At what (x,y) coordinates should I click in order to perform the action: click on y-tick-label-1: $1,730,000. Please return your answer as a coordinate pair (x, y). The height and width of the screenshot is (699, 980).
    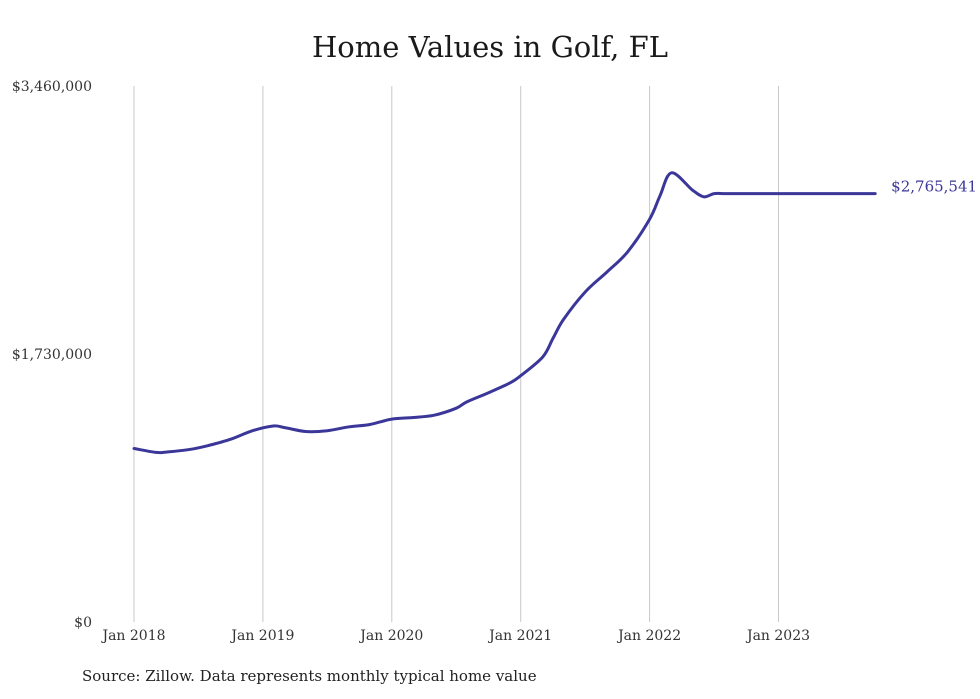
    Looking at the image, I should click on (52, 355).